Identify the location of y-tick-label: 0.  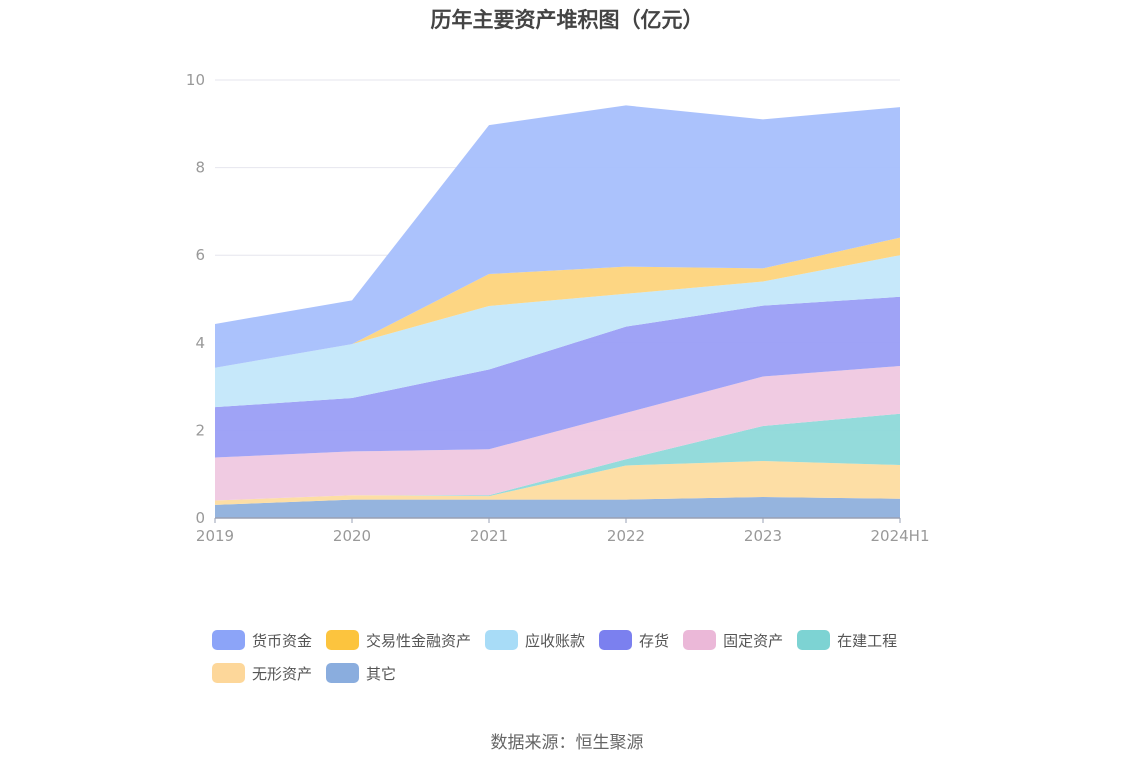
(200, 518).